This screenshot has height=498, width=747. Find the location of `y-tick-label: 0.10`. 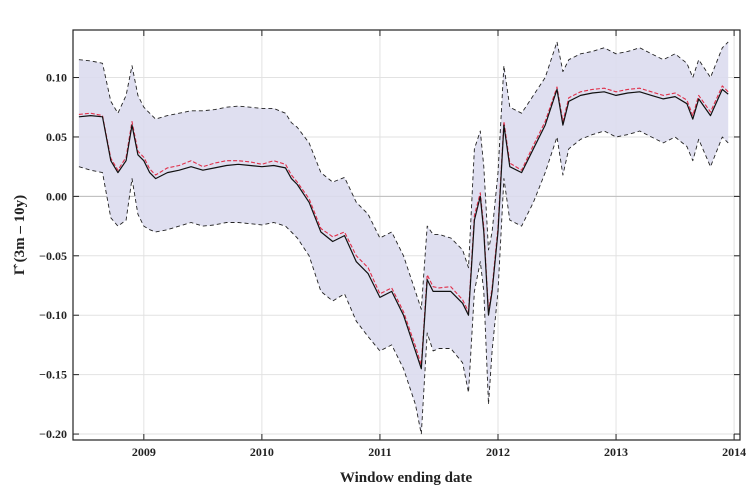

y-tick-label: 0.10 is located at coordinates (56, 78).